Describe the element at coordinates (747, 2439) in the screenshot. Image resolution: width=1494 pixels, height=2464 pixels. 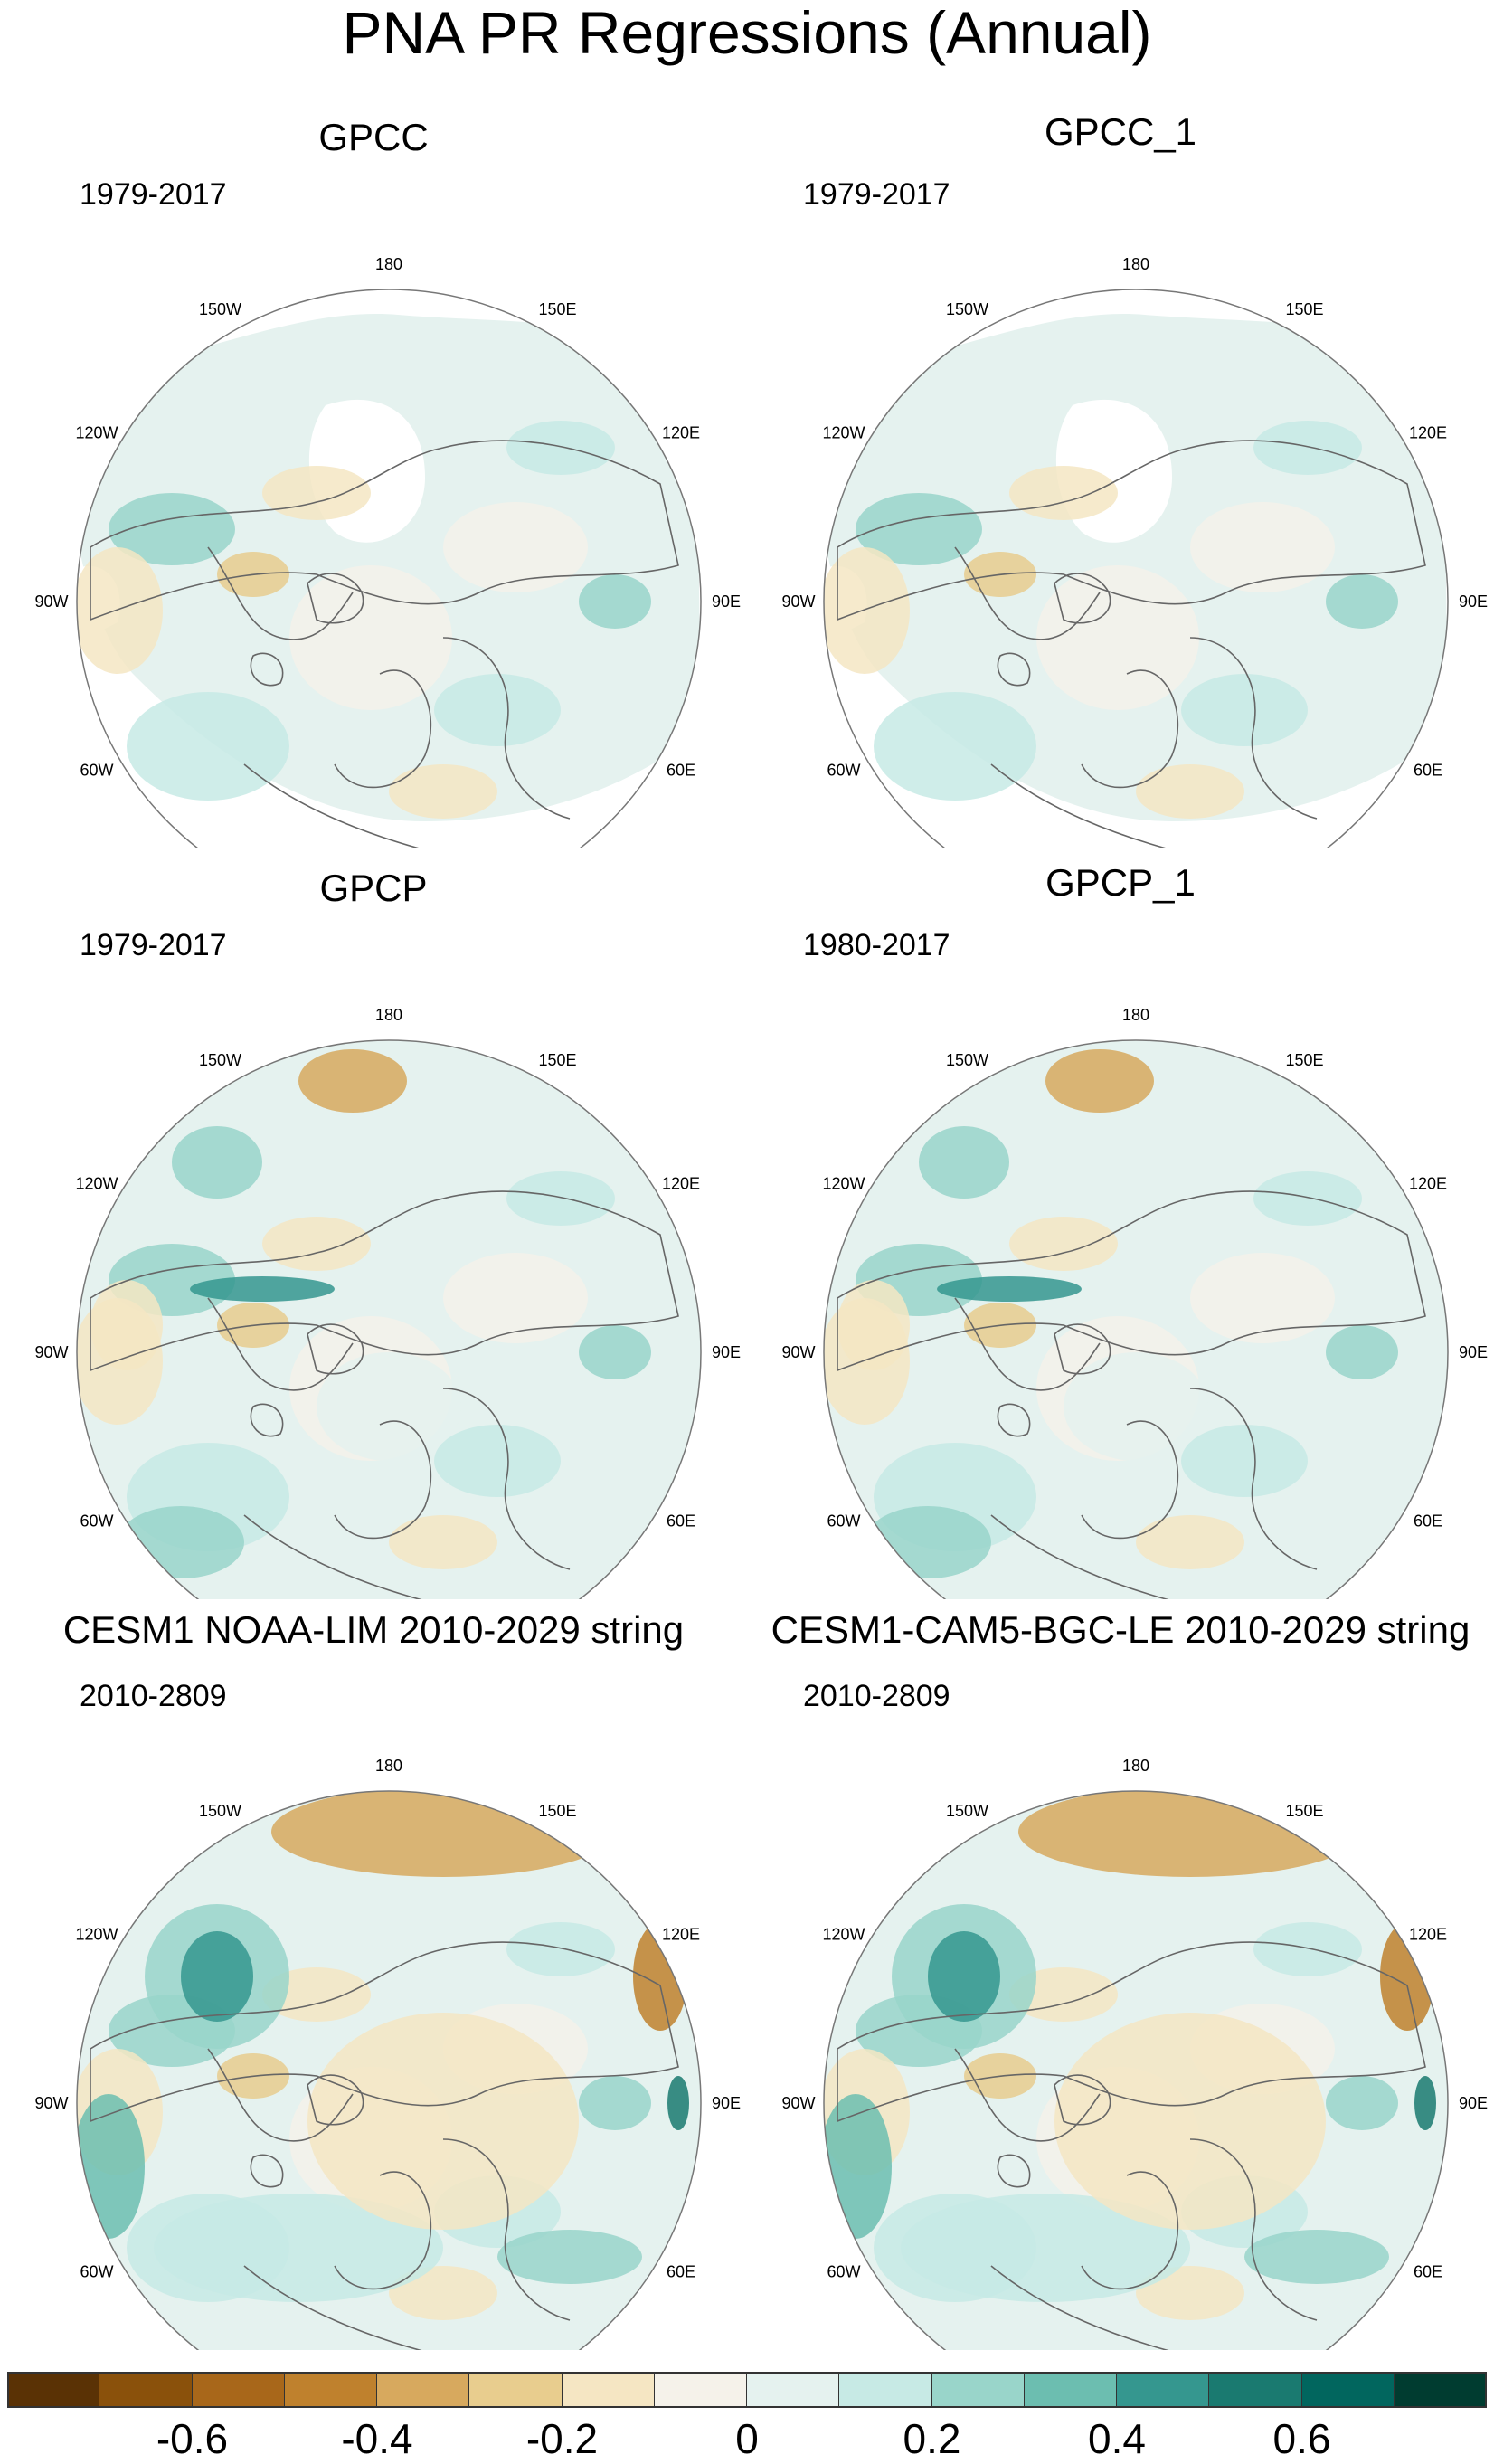
I see `colorbar-tick-label: 0` at that location.